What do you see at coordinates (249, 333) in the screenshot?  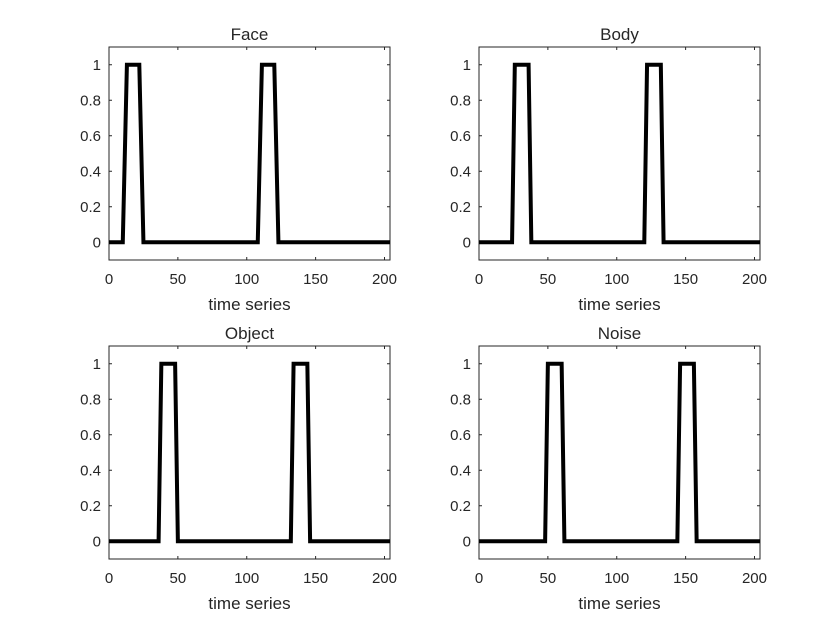 I see `subplot-title: Object` at bounding box center [249, 333].